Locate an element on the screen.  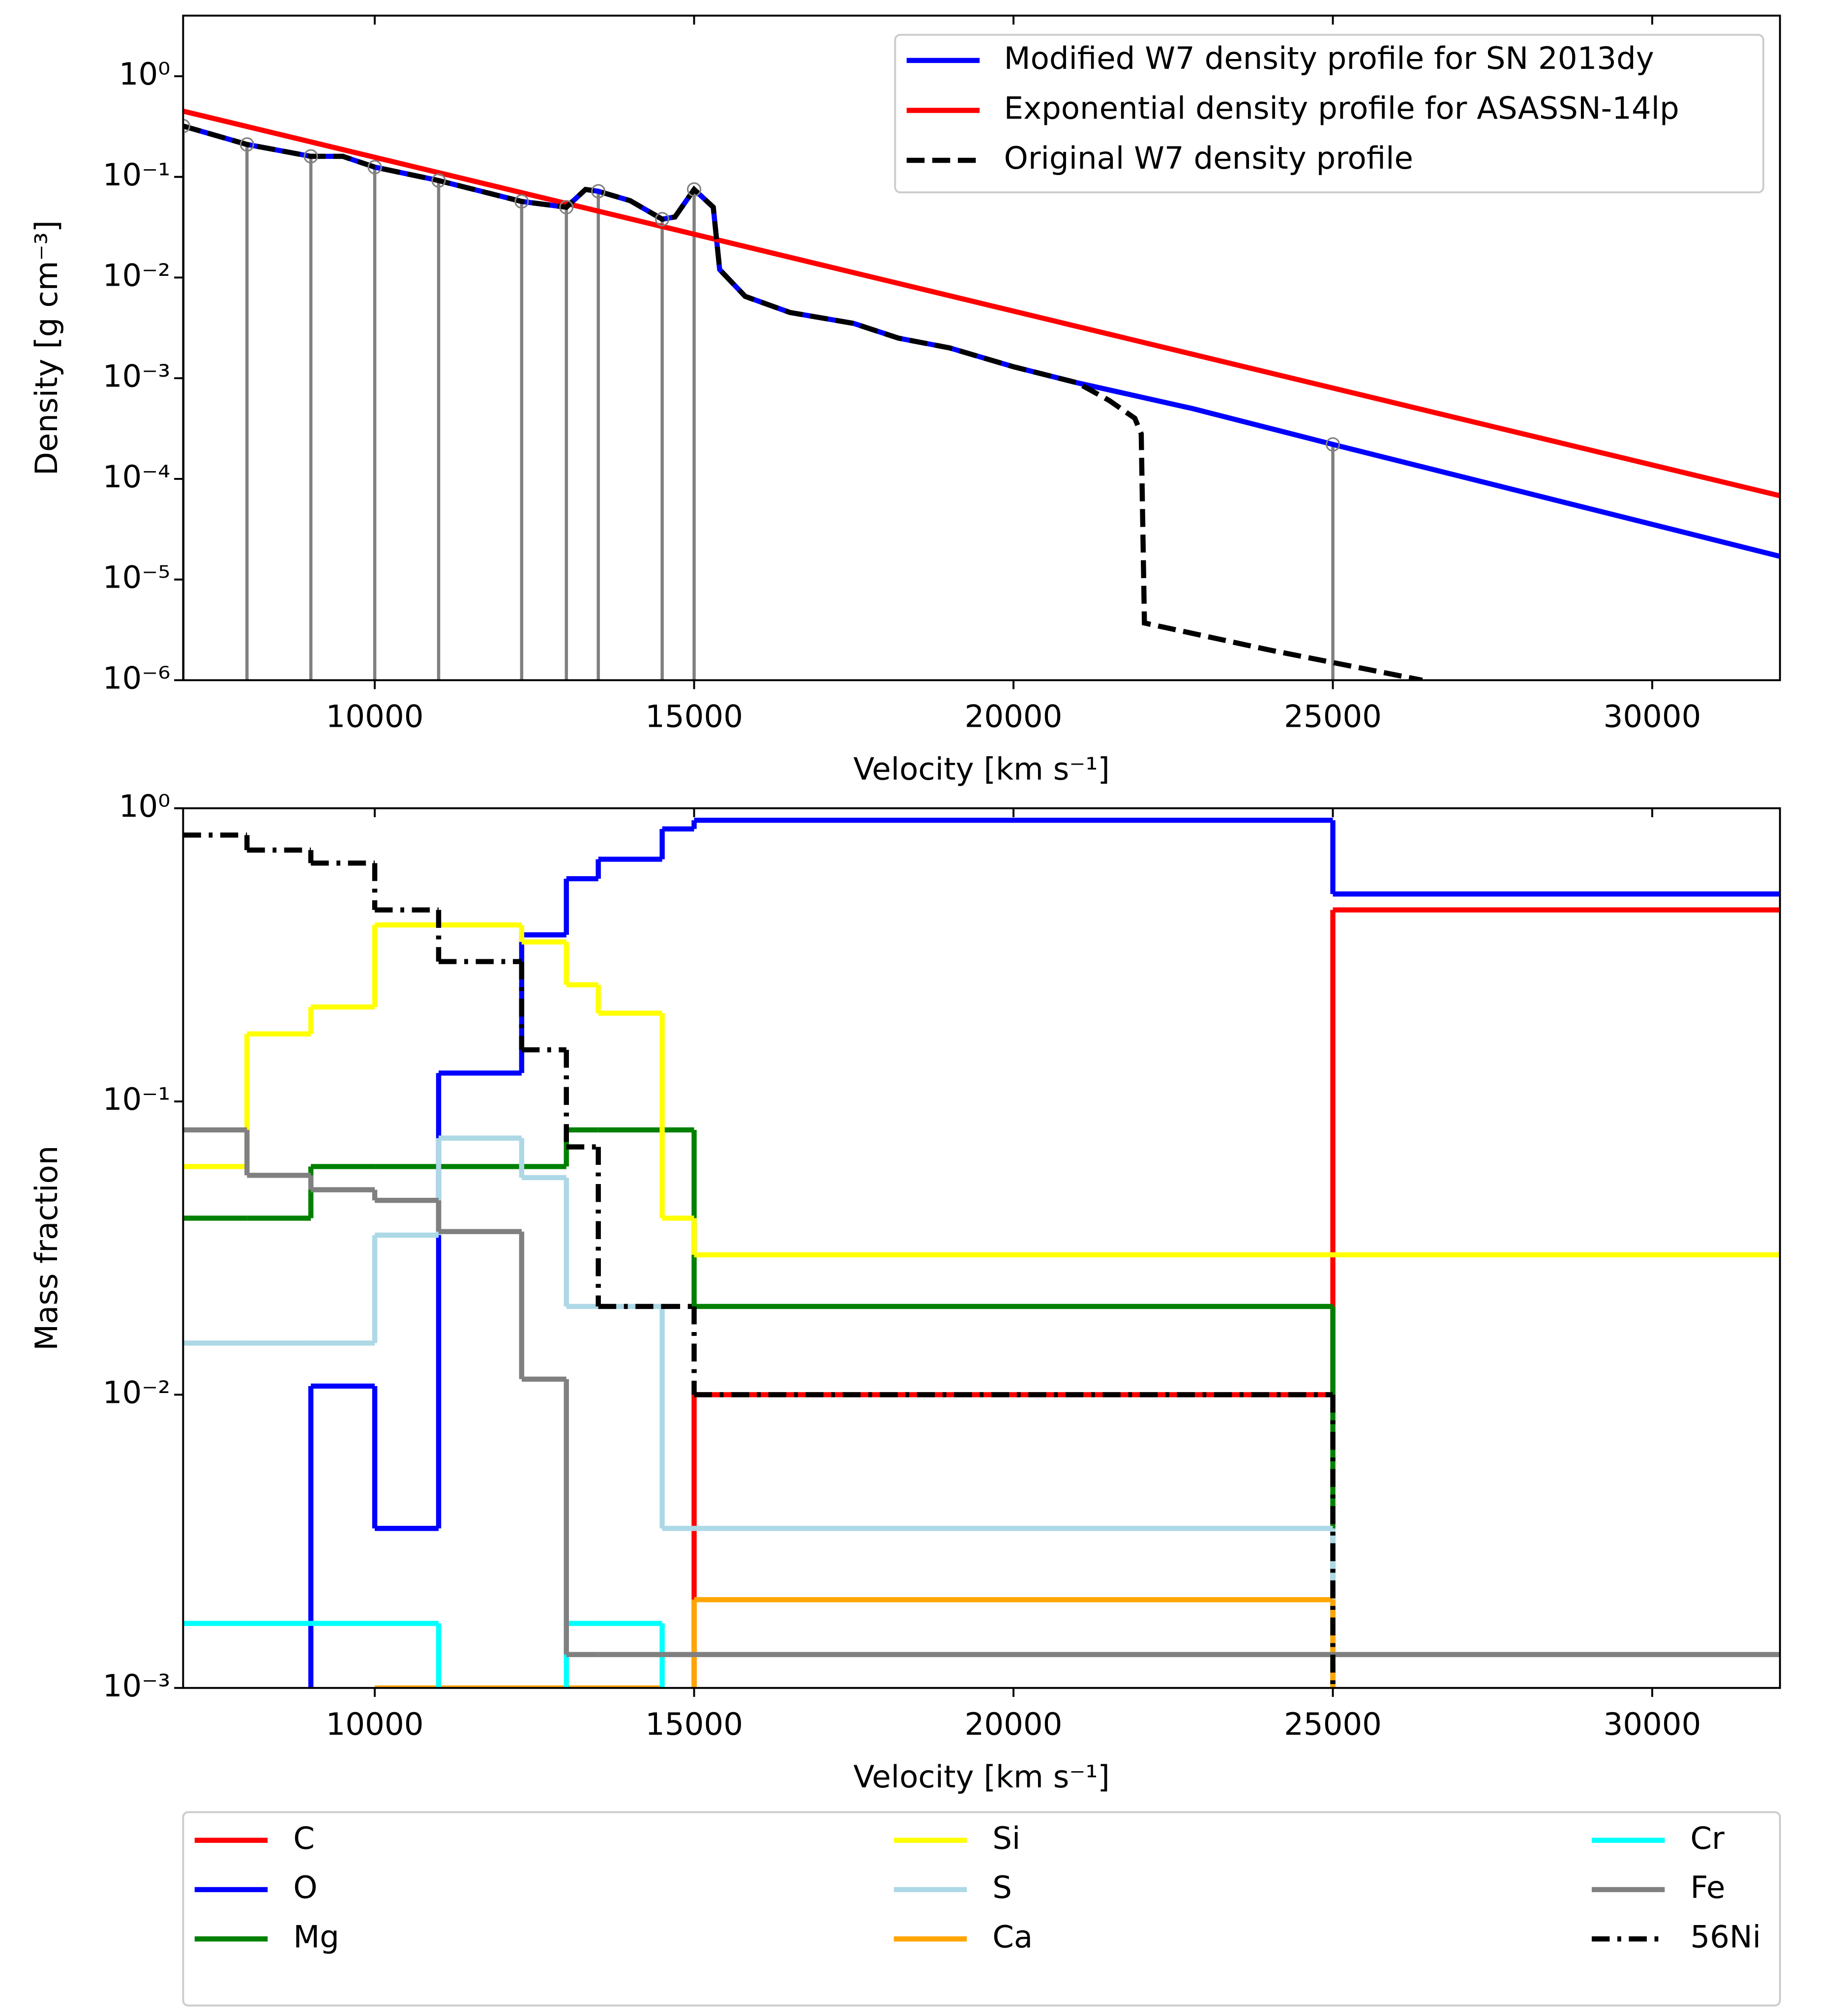
y-axis-label: Density [g cm⁻³] is located at coordinates (46, 347).